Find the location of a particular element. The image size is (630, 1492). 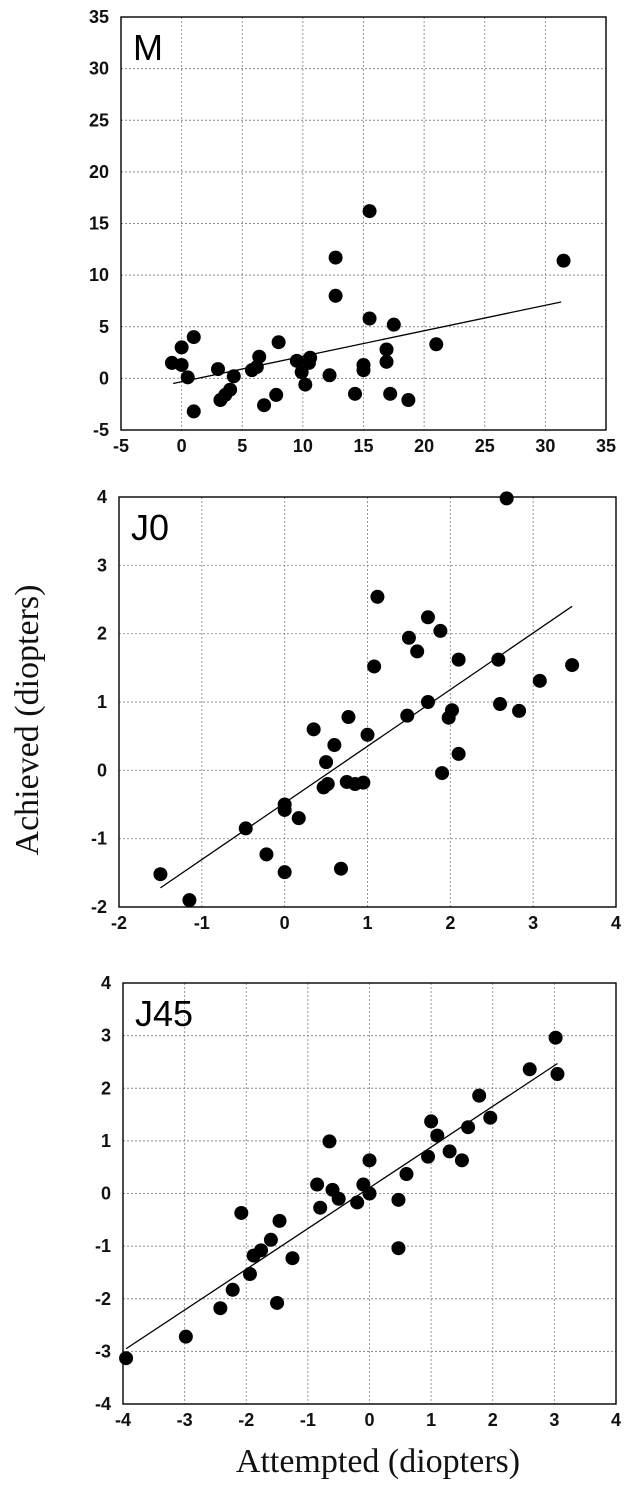

panel-j45-y-tick-label: 0 is located at coordinates (106, 1194).